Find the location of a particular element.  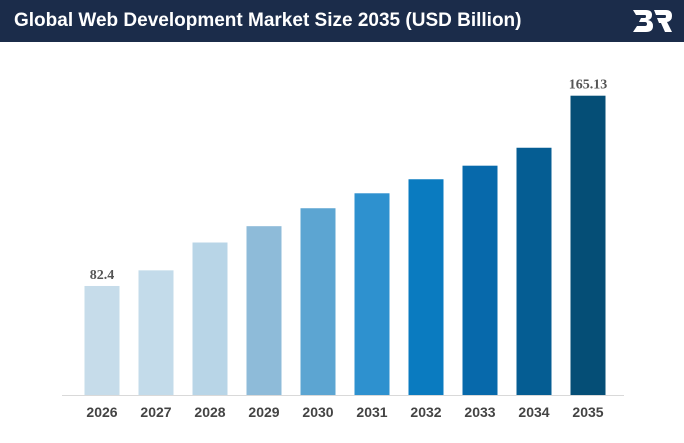

x-tick-label: 2029 is located at coordinates (263, 412).